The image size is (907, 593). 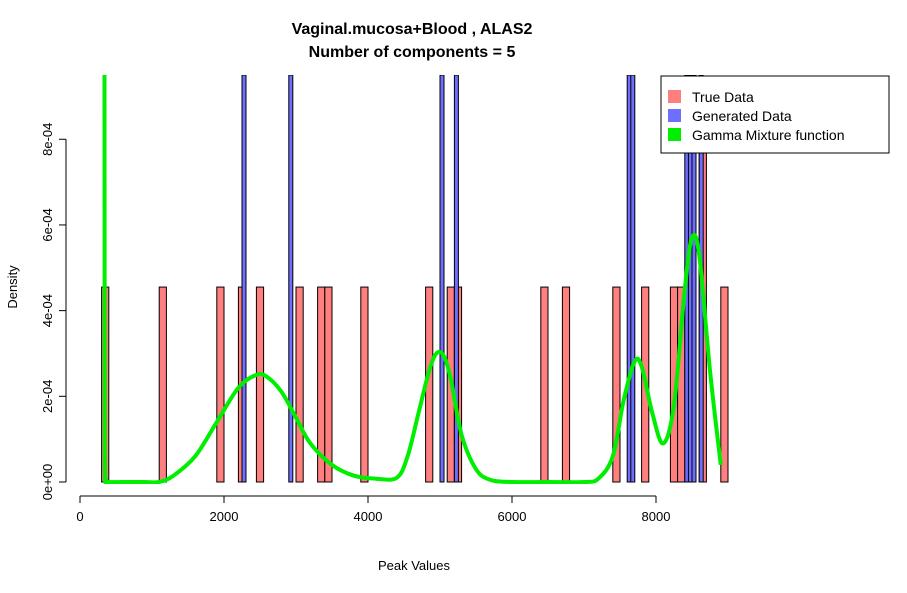 I want to click on x-tick-label: 0, so click(x=79, y=516).